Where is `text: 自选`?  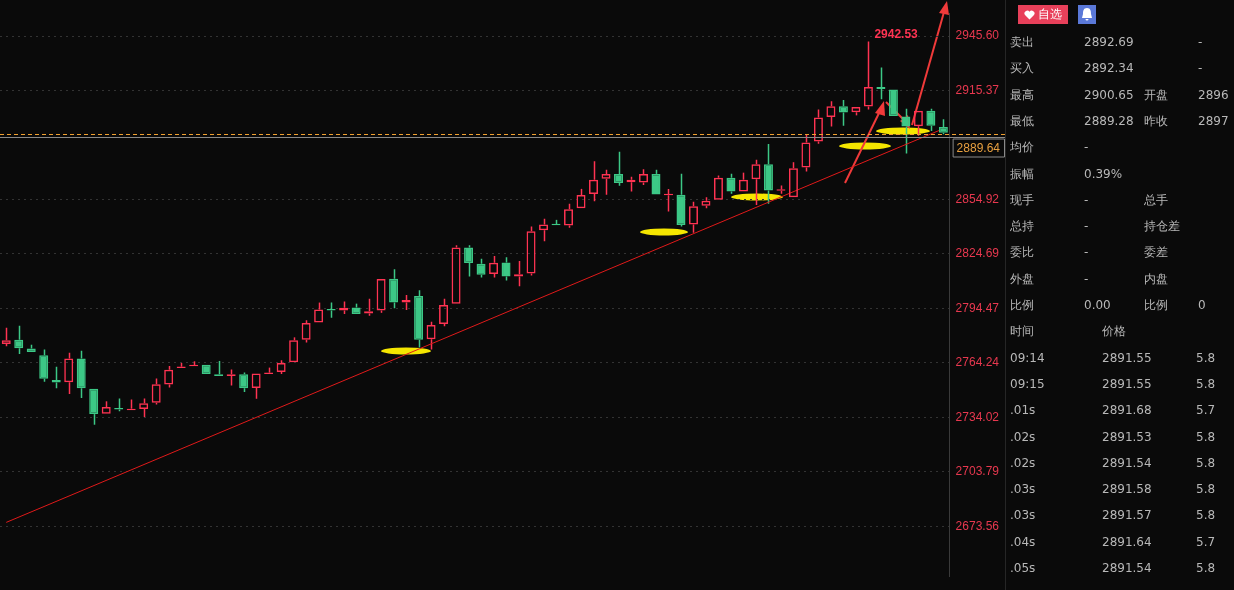 text: 自选 is located at coordinates (1050, 14).